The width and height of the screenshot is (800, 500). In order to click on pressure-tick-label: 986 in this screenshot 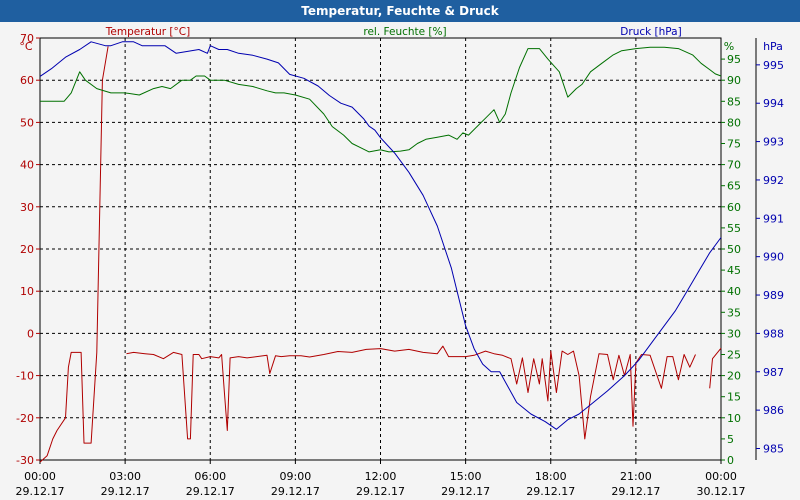, I will do `click(773, 410)`.